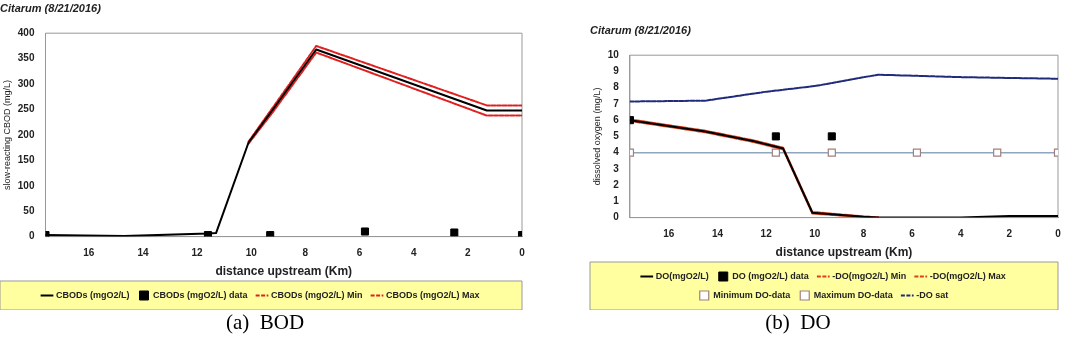 The width and height of the screenshot is (1066, 349). I want to click on y-tick-label: 200, so click(26, 134).